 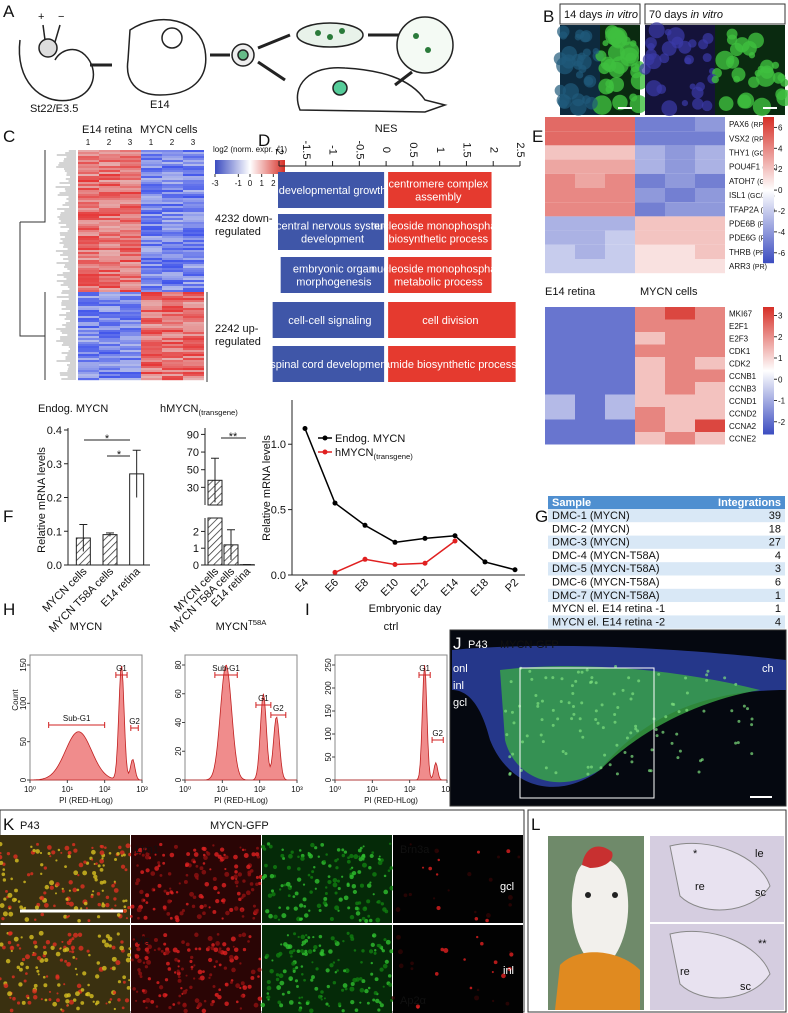 I want to click on panel-letter: F, so click(x=8, y=516).